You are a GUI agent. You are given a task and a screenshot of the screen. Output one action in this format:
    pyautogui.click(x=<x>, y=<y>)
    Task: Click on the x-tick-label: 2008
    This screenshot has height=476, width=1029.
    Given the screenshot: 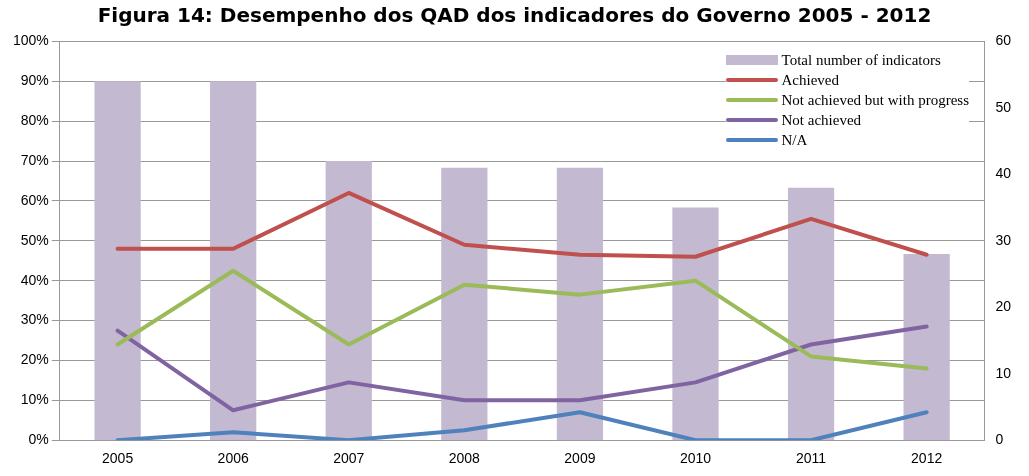 What is the action you would take?
    pyautogui.click(x=464, y=458)
    